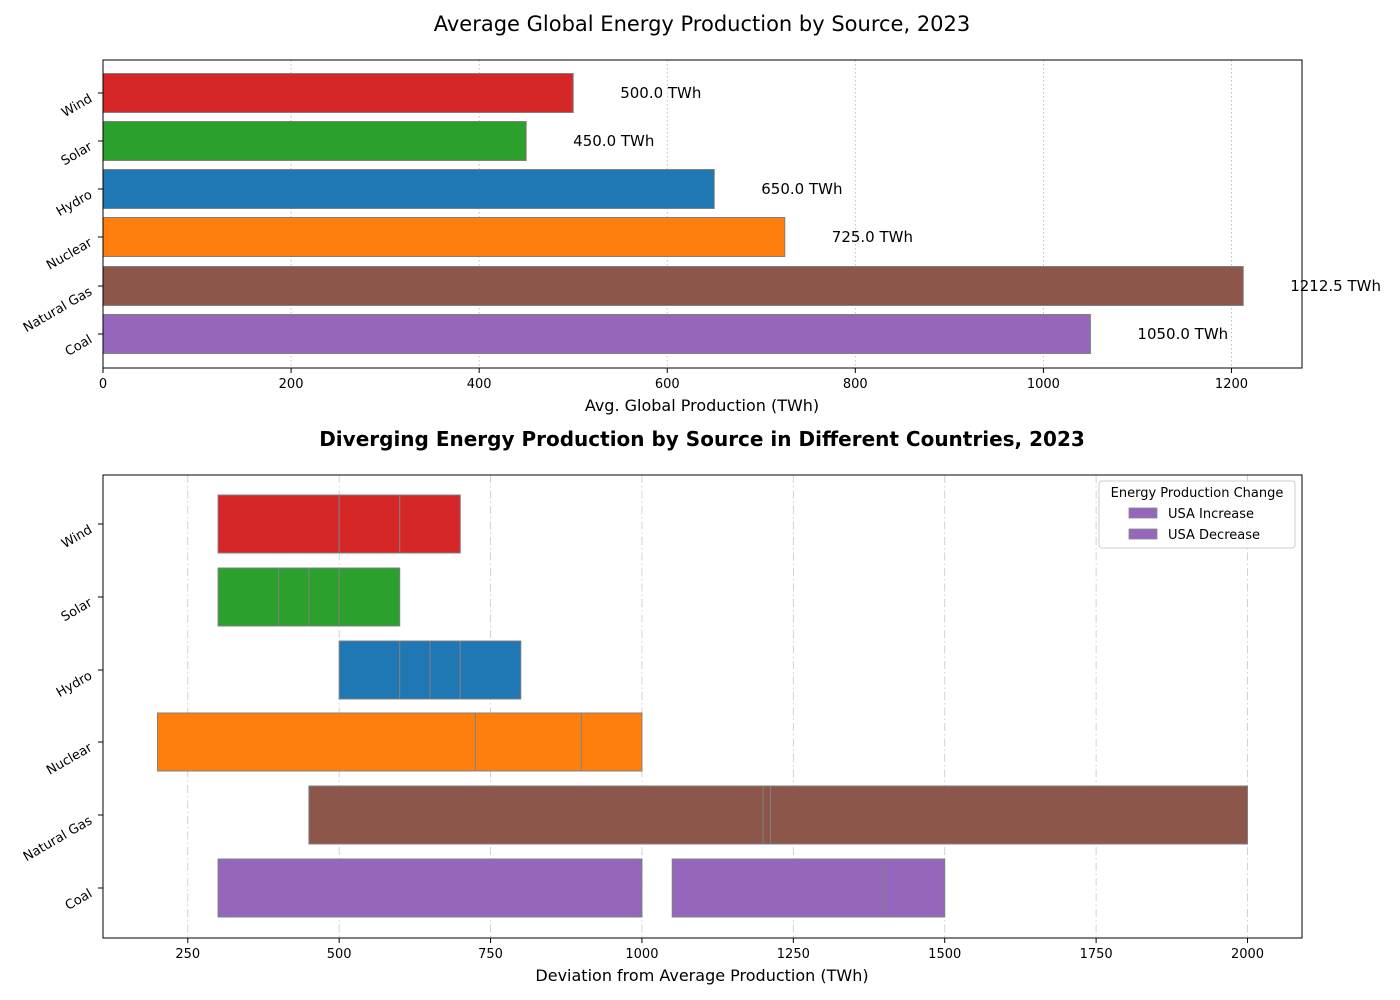 This screenshot has height=1000, width=1400. Describe the element at coordinates (702, 405) in the screenshot. I see `chart1-x-axis-label: Avg. Global Production (TWh)` at that location.